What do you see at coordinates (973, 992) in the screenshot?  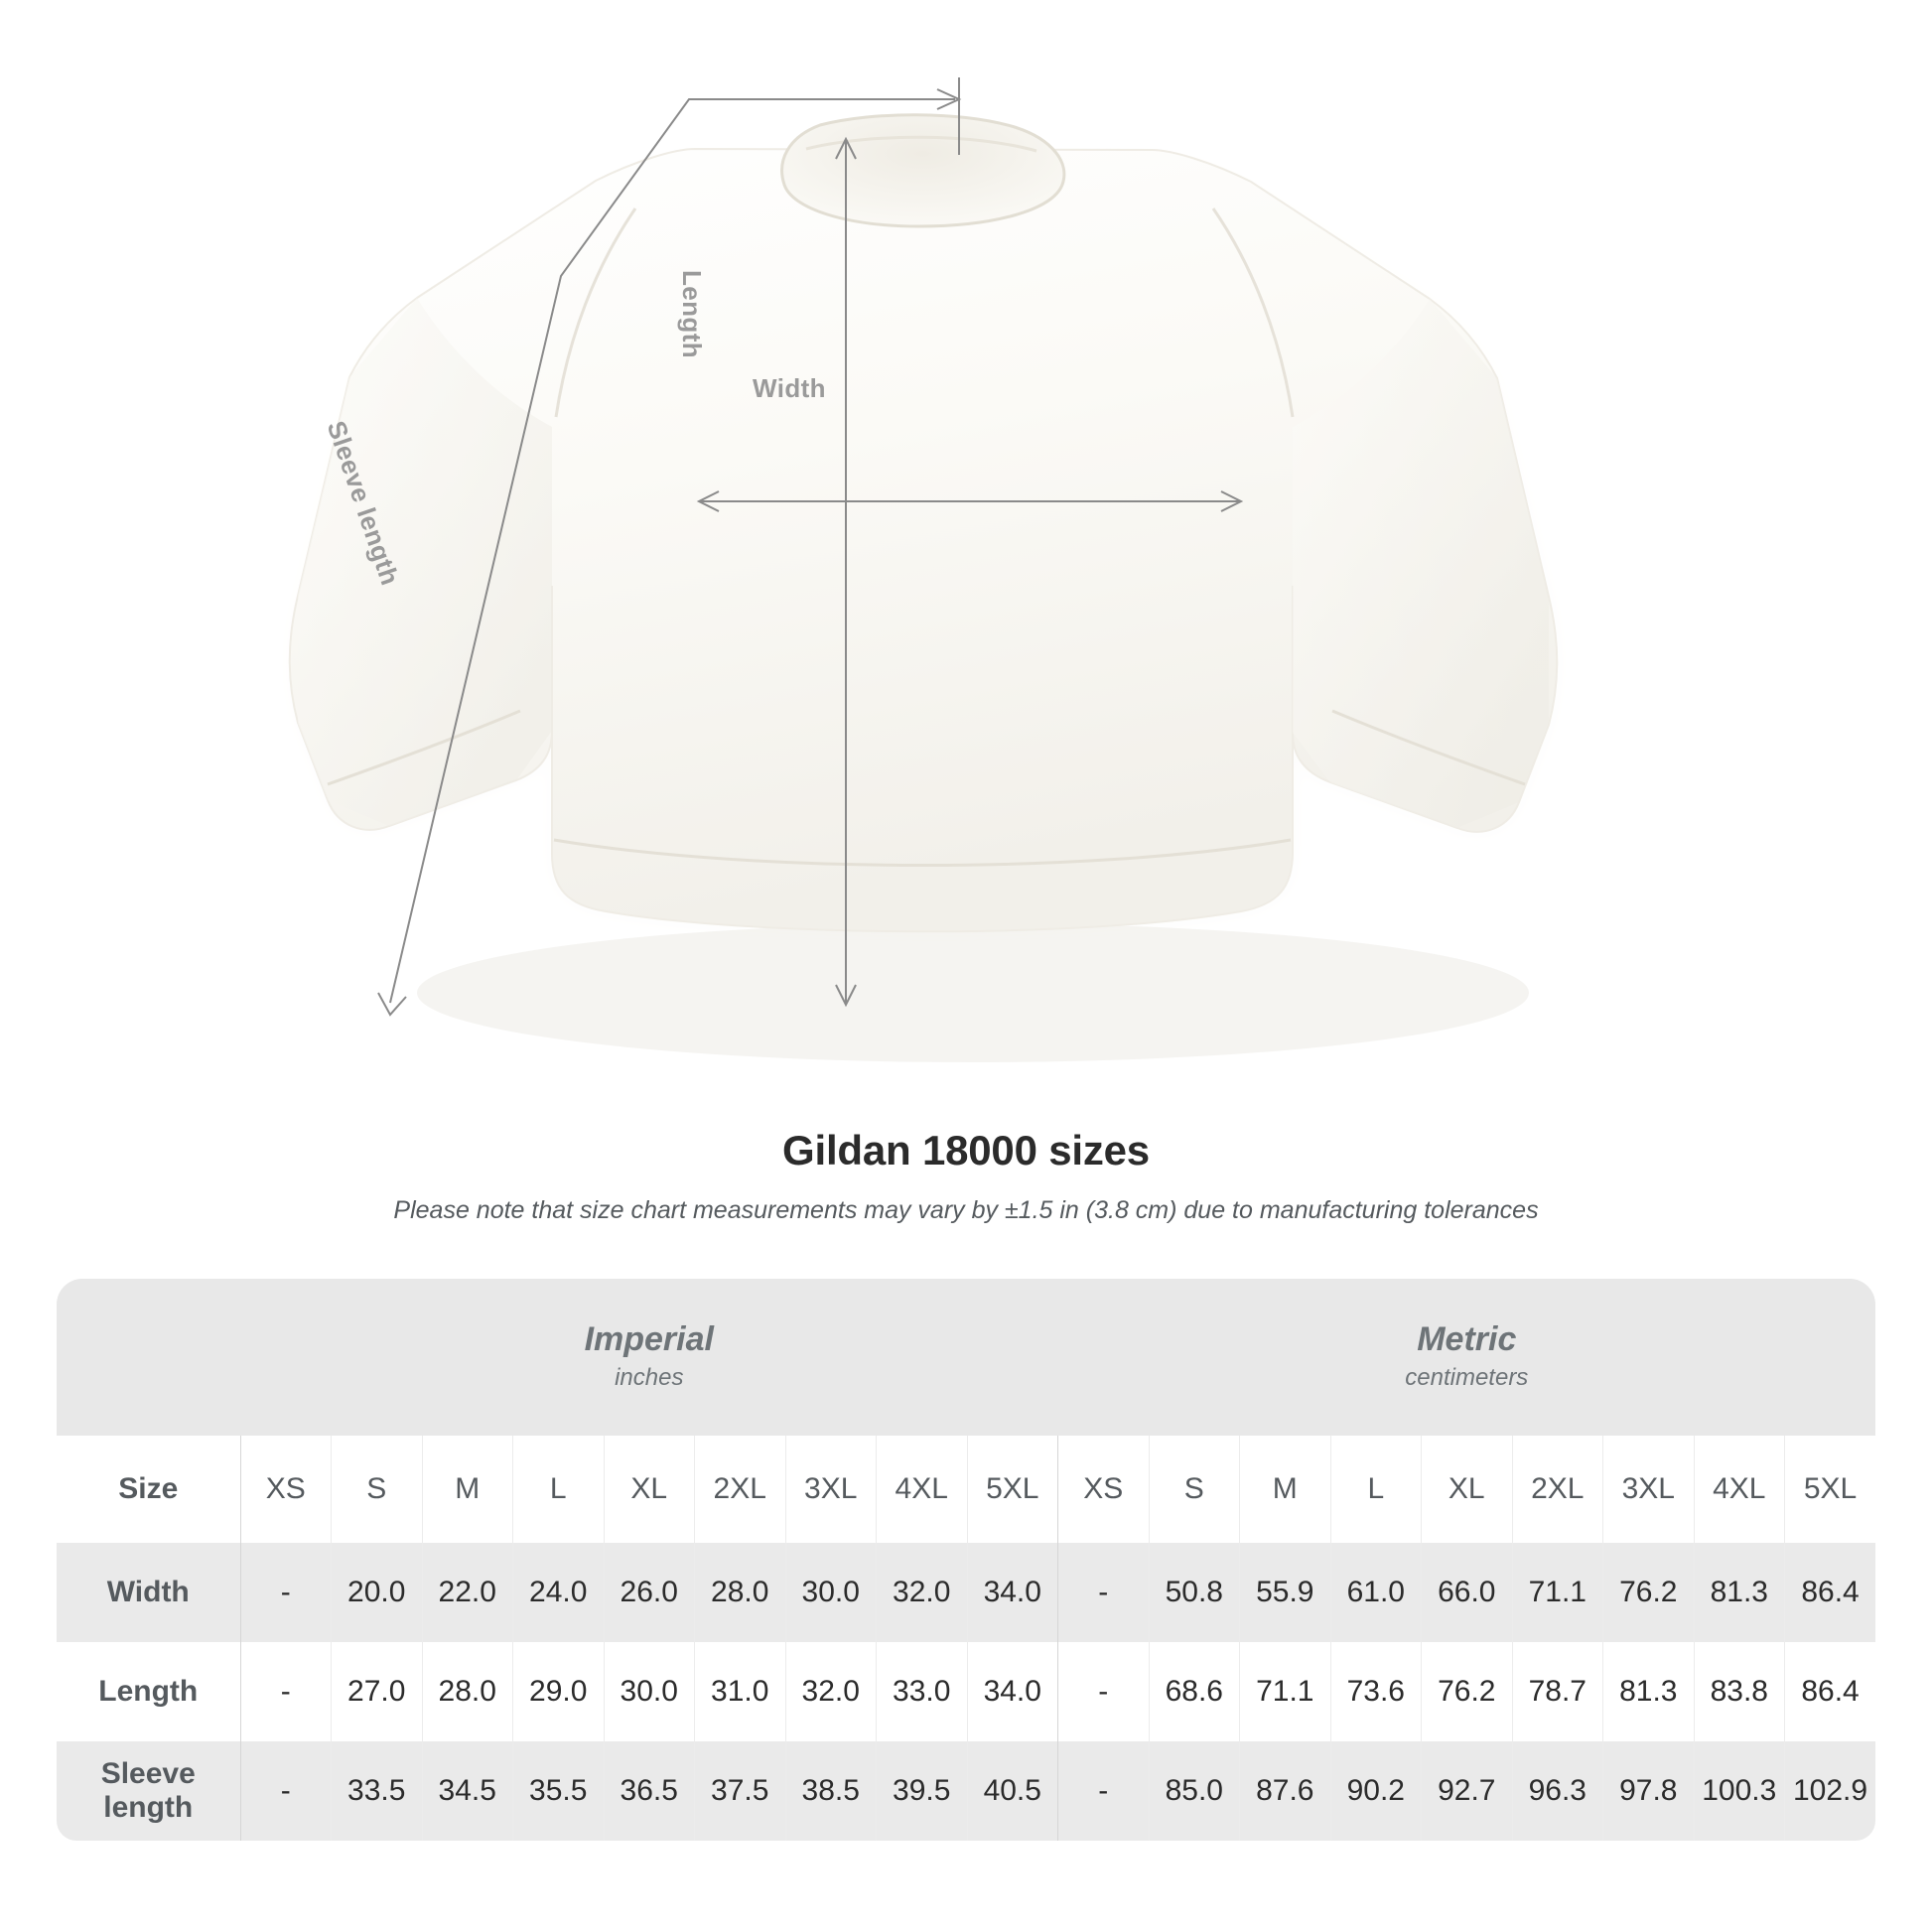 I see `garment-shadow` at bounding box center [973, 992].